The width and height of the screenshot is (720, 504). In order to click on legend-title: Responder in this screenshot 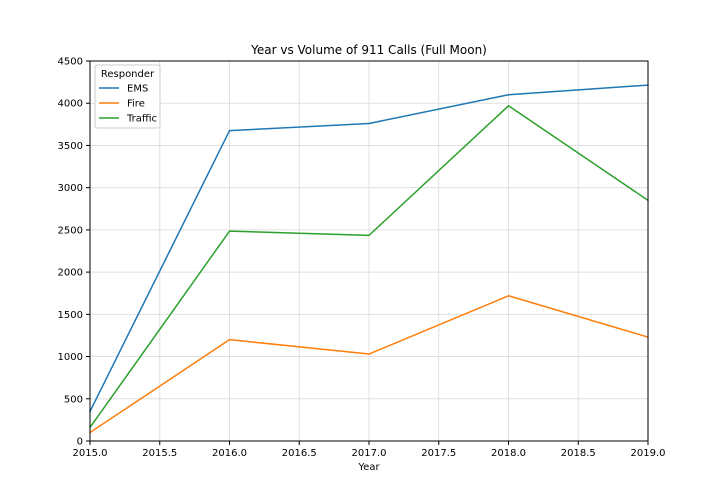, I will do `click(128, 74)`.